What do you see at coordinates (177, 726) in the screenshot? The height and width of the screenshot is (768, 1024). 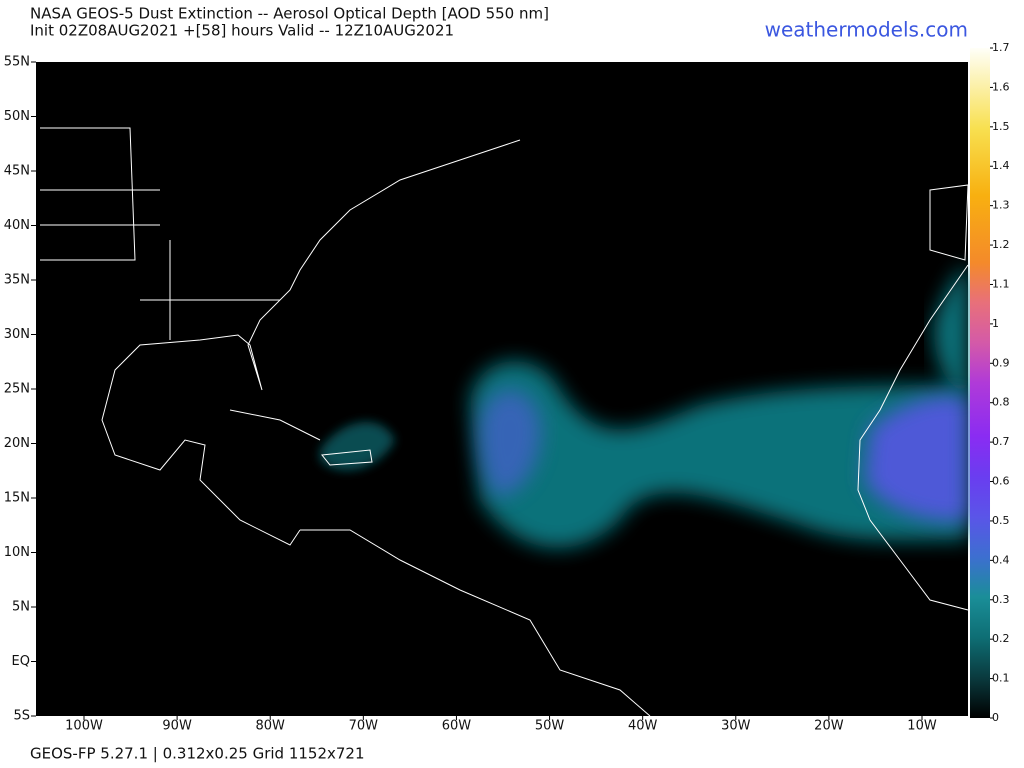 I see `lon-label: 90W` at bounding box center [177, 726].